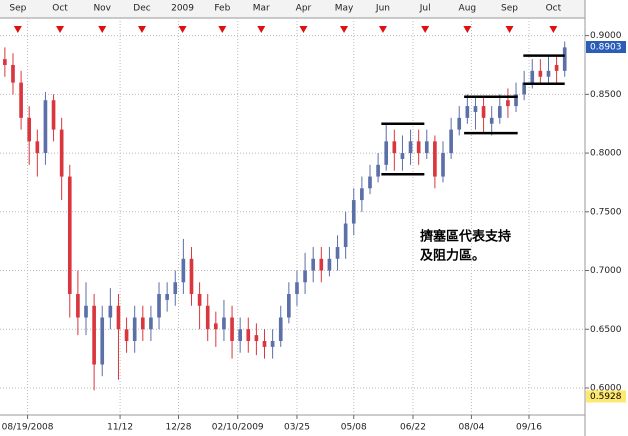 The width and height of the screenshot is (628, 436). I want to click on x-tick-label: 05/08, so click(354, 428).